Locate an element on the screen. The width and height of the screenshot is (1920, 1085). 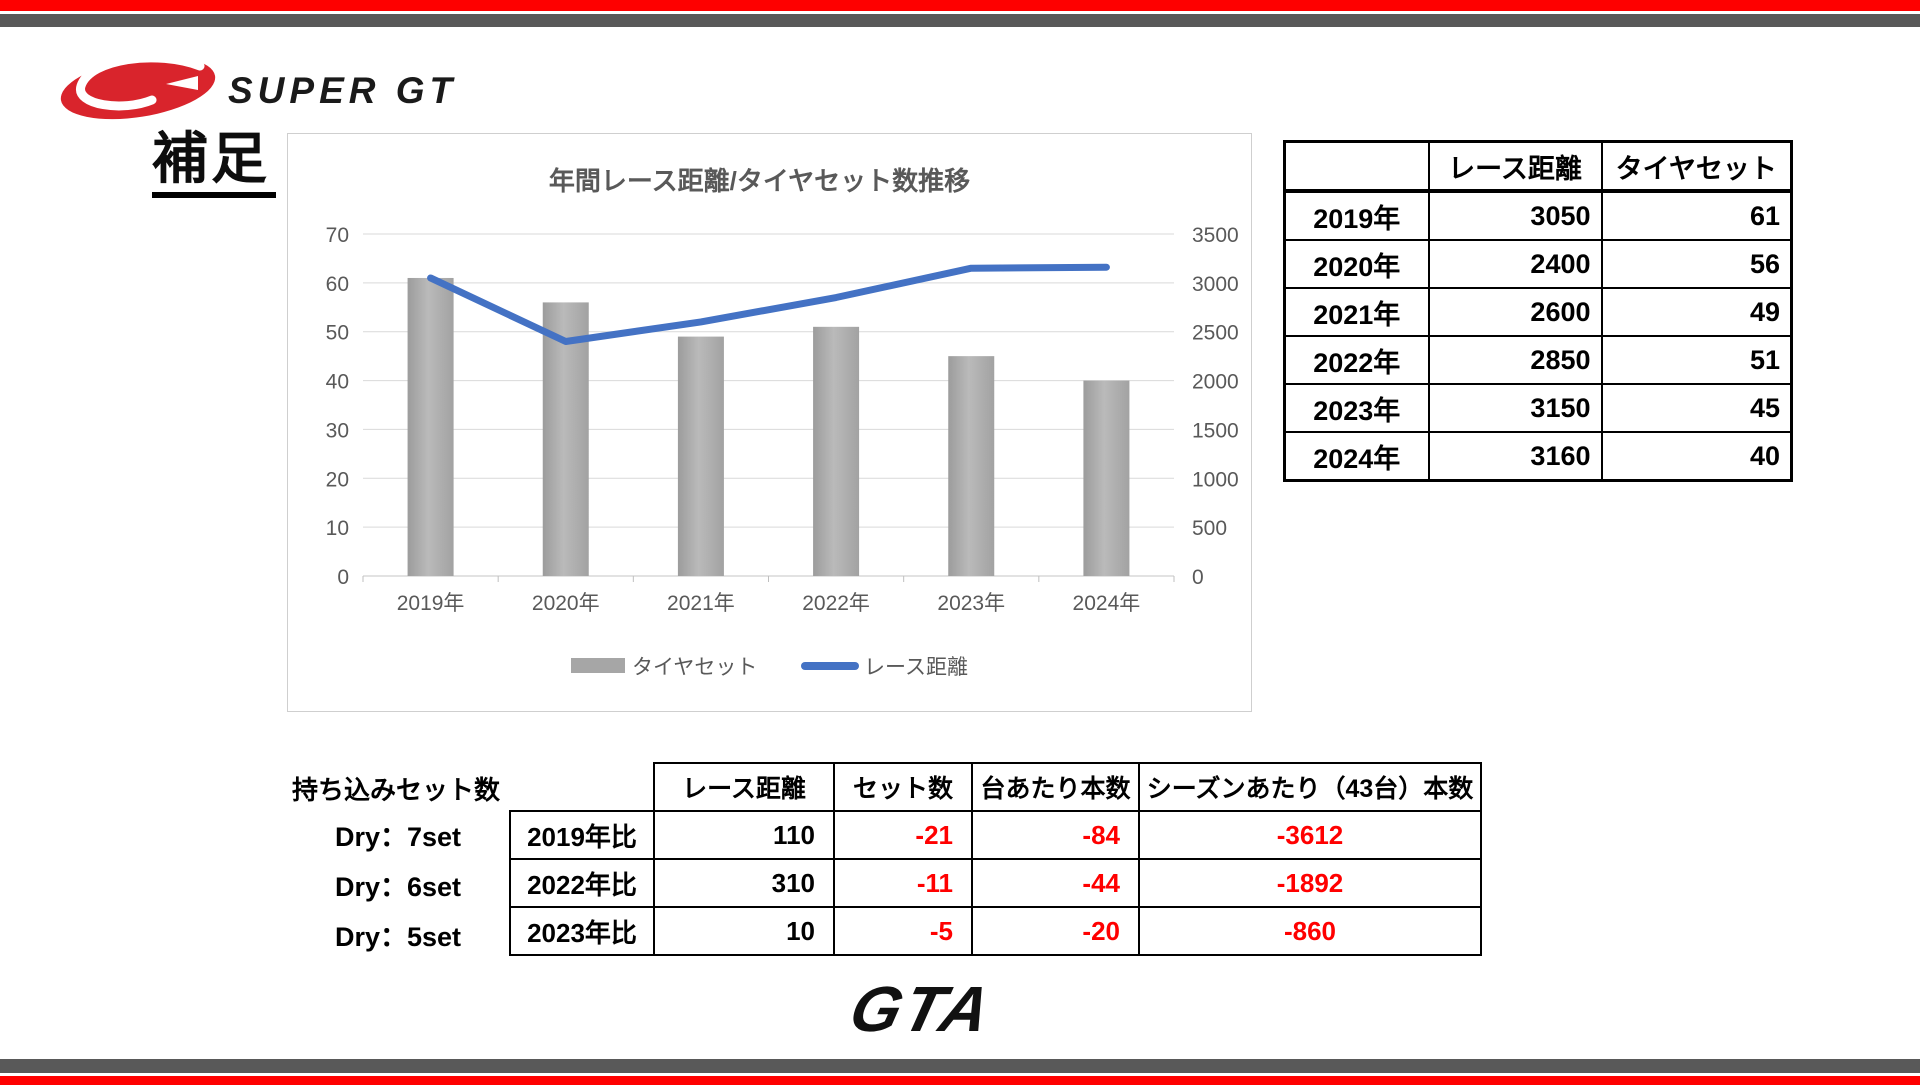
svg-text: 2021年 is located at coordinates (701, 603).